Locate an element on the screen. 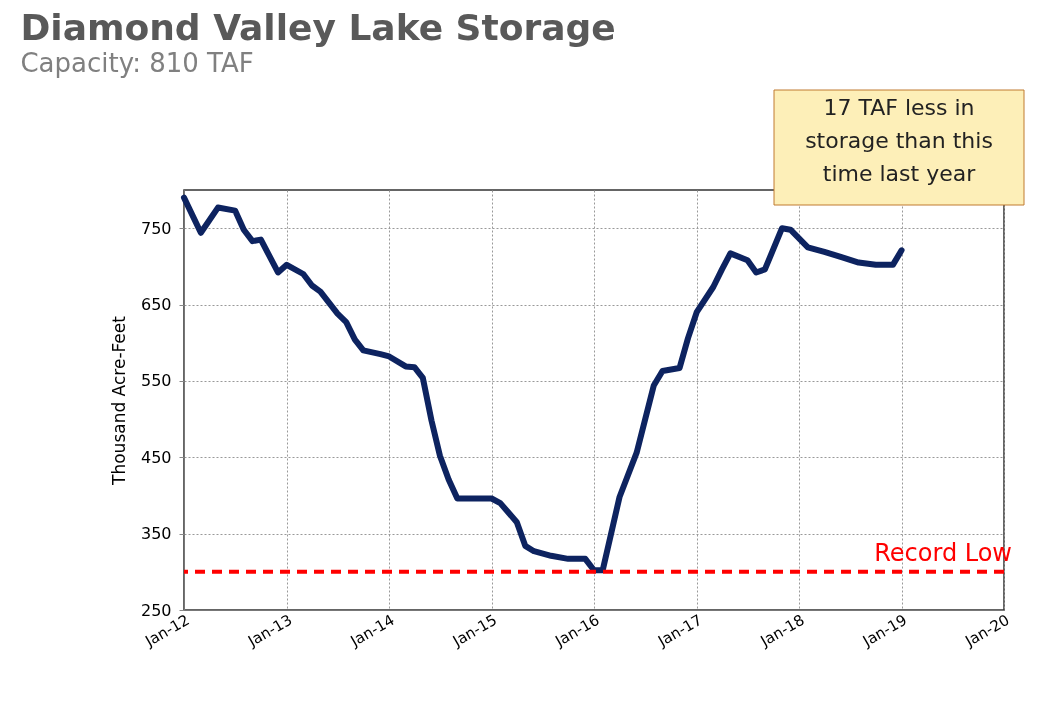 The width and height of the screenshot is (1063, 709). y-axis-title: Thousand Acre-Feet is located at coordinates (118, 400).